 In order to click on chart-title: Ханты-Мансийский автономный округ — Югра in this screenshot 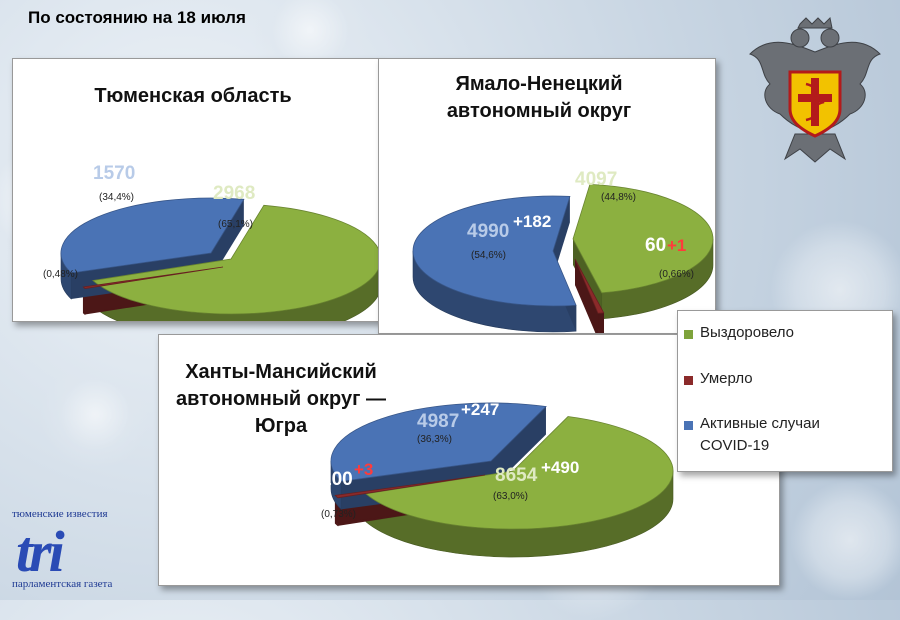, I will do `click(281, 399)`.